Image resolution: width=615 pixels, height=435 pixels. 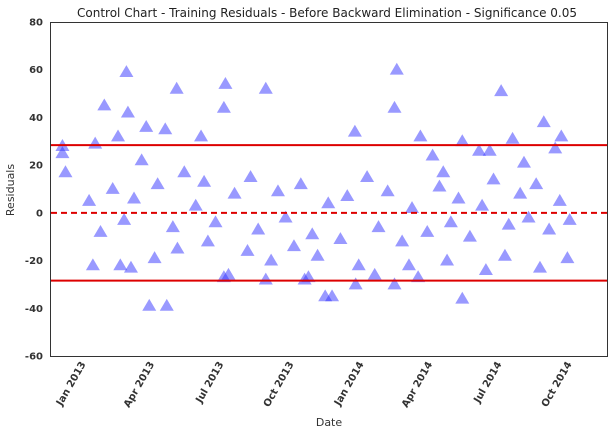 What do you see at coordinates (210, 383) in the screenshot?
I see `x-tick-label: Jul 2013` at bounding box center [210, 383].